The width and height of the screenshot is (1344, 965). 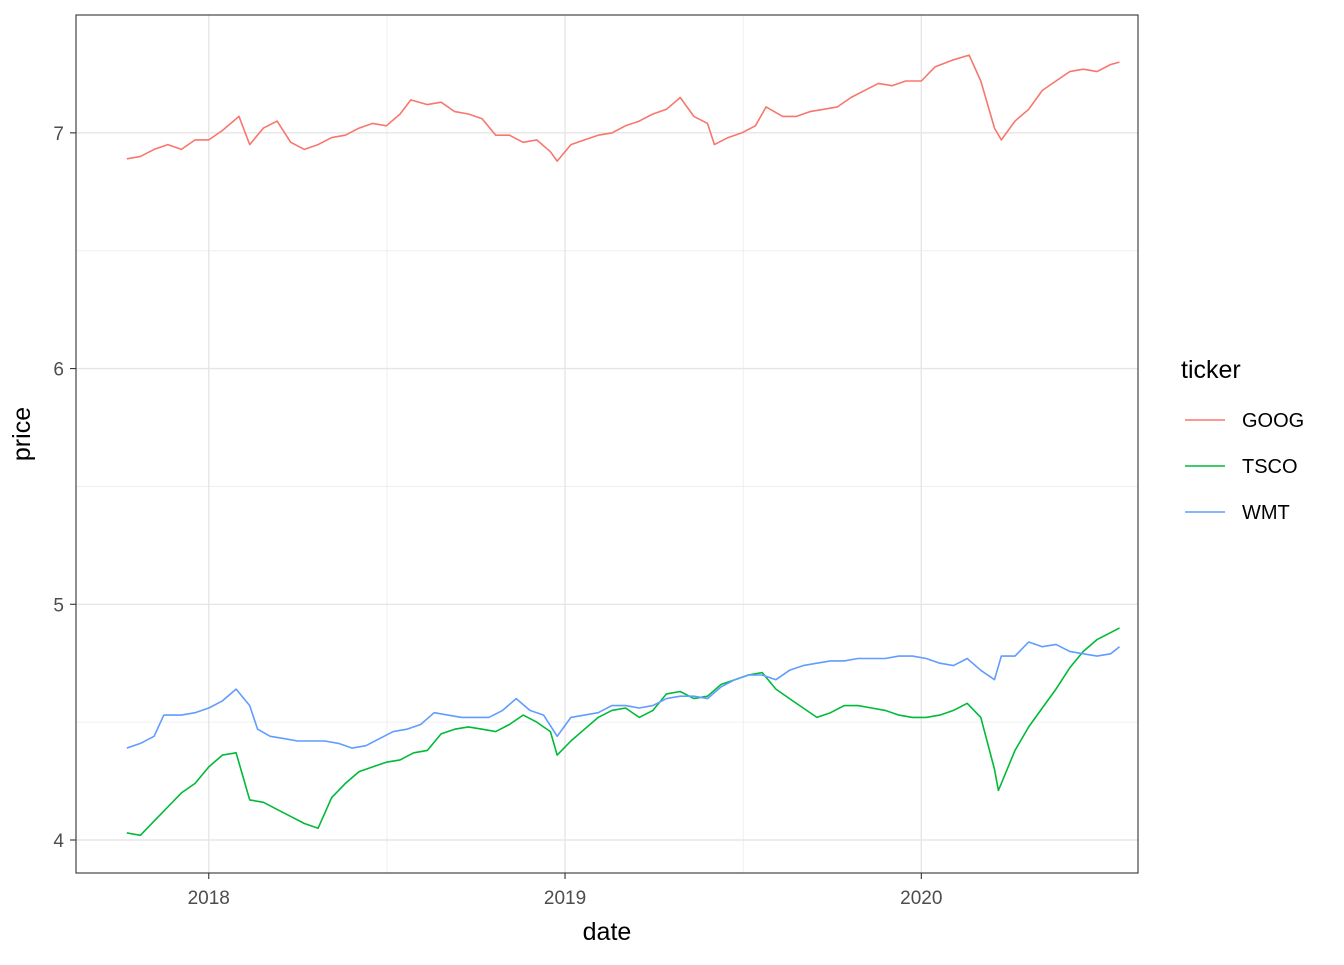 I want to click on y-axis-title: price, so click(x=22, y=434).